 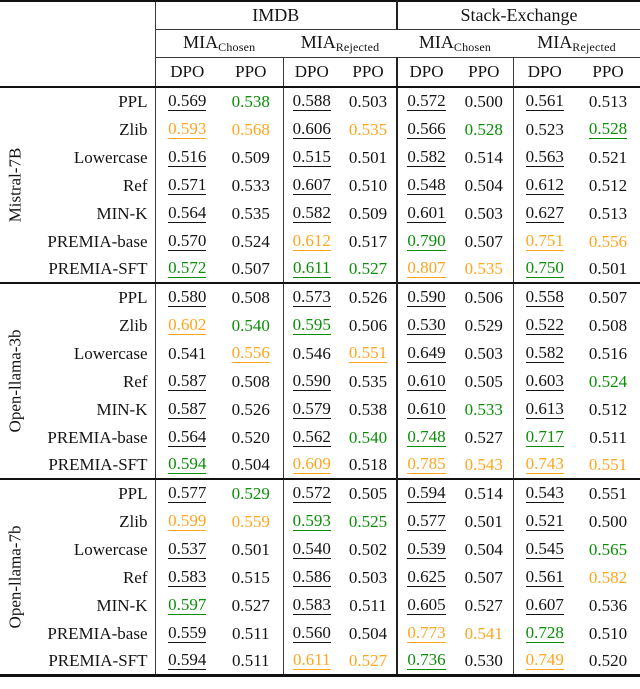 I want to click on metric-cell: 0.539, so click(x=426, y=549).